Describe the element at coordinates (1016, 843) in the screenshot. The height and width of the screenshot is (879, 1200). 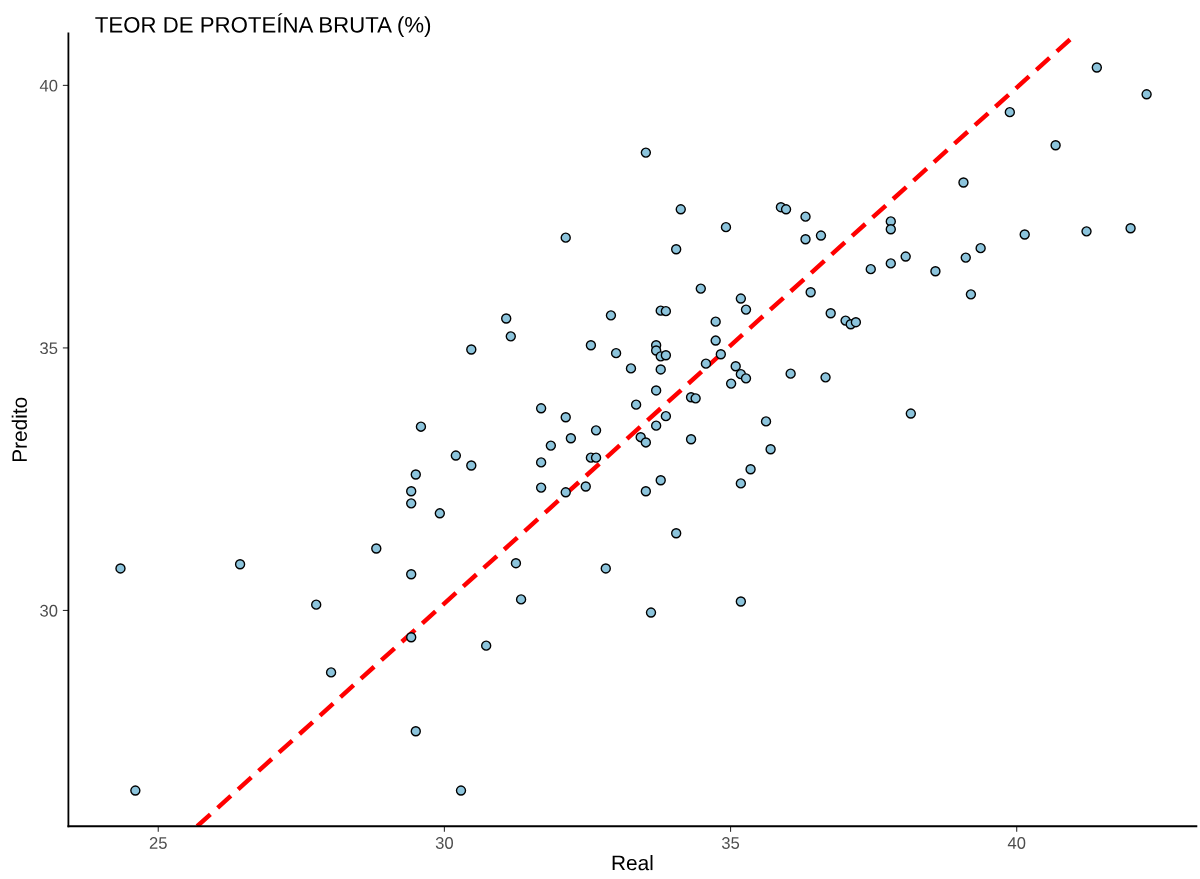
I see `x-tick-label: 40` at that location.